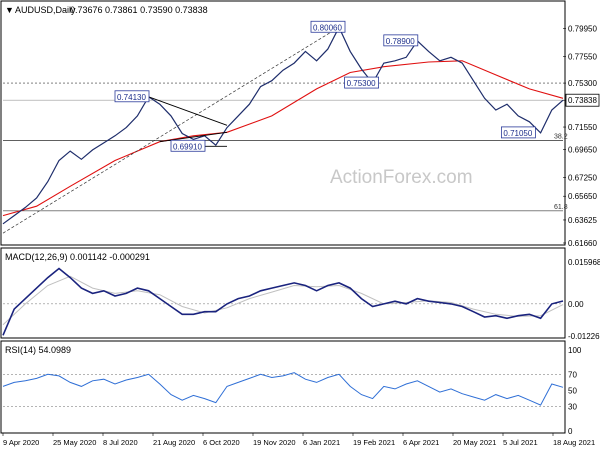 This screenshot has height=450, width=600. Describe the element at coordinates (561, 207) in the screenshot. I see `fib-label: 61.8` at that location.